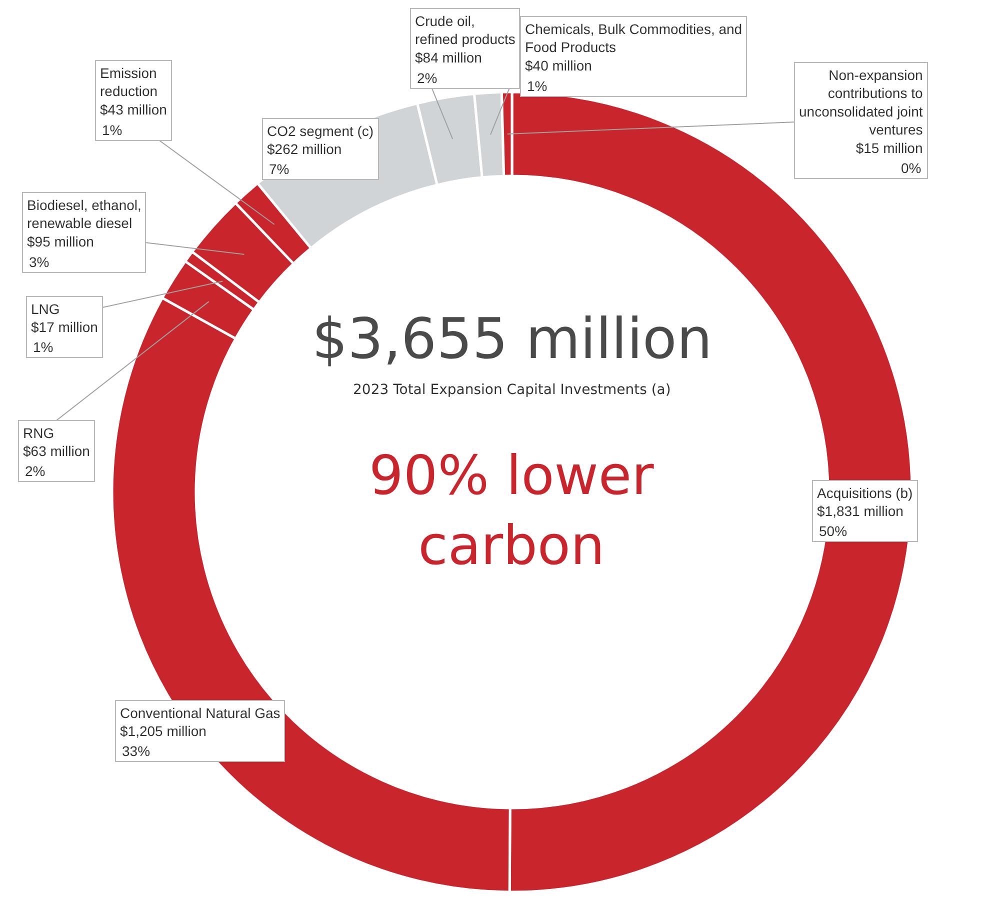 The height and width of the screenshot is (909, 992). I want to click on slice-label: Biodiesel, ethanol, renewable diesel, so click(84, 214).